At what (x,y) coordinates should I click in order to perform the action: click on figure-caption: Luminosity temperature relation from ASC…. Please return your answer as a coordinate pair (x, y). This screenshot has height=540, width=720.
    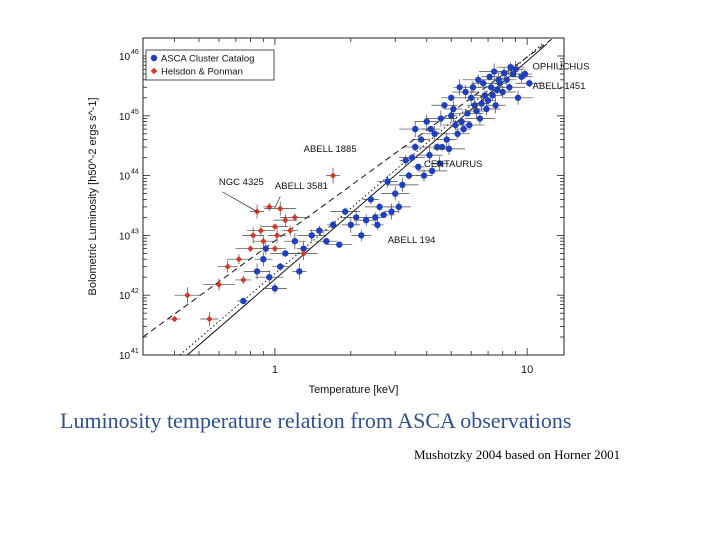
    Looking at the image, I should click on (316, 420).